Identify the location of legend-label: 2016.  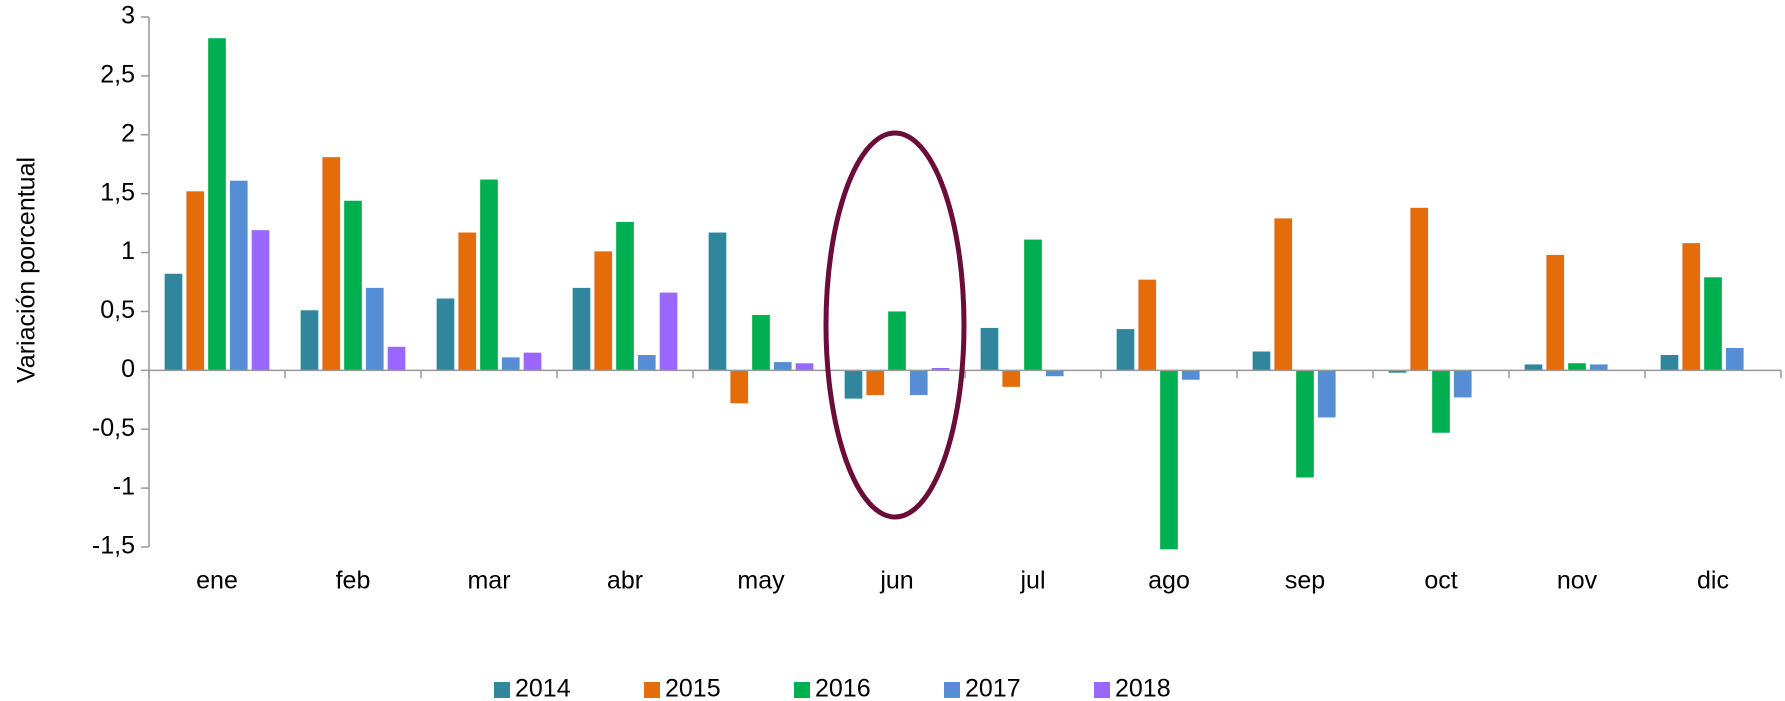
(843, 688).